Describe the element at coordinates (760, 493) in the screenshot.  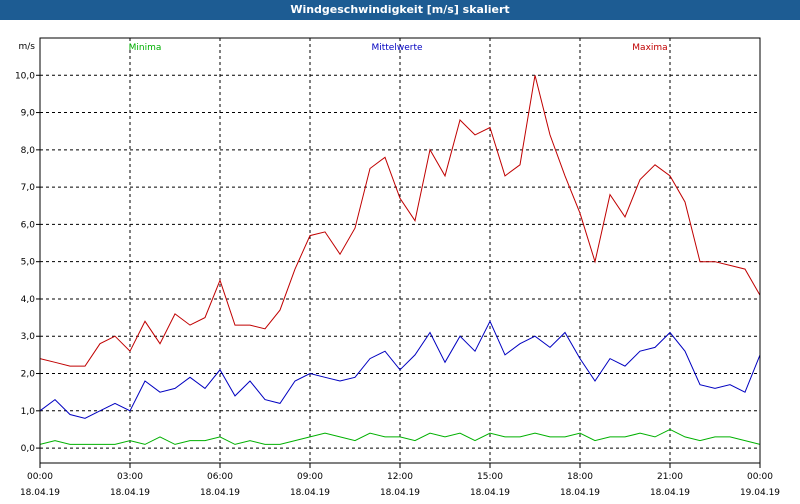
I see `x-tick-date-label: 19.04.19` at that location.